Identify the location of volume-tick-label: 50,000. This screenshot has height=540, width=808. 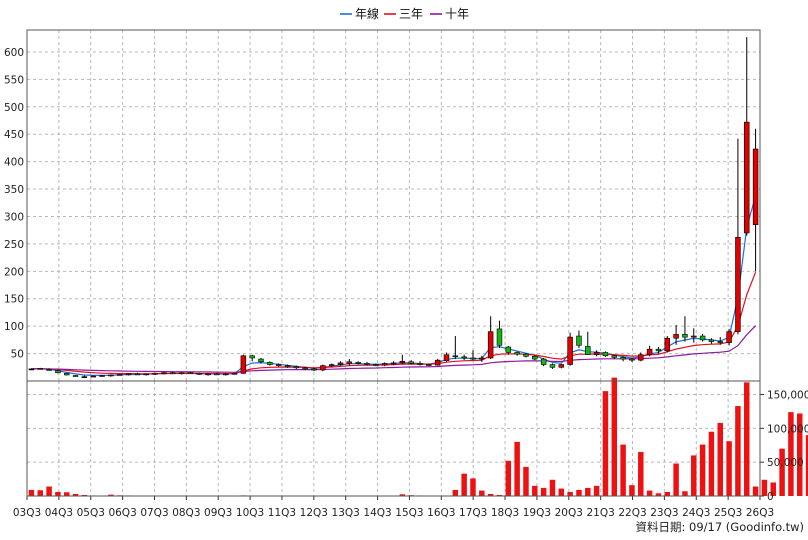
(785, 463).